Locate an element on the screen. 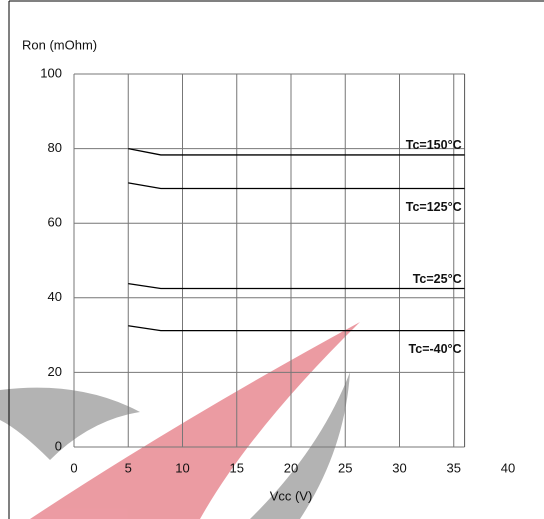 This screenshot has width=544, height=519. x-tick-label: 30 is located at coordinates (399, 467).